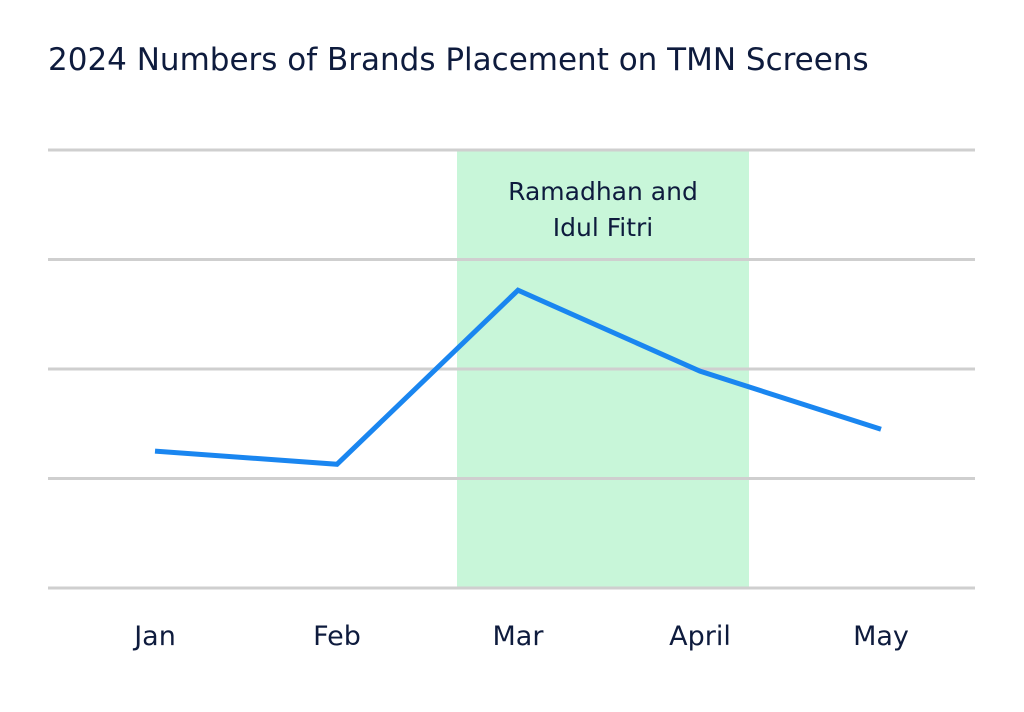 This screenshot has width=1024, height=712. I want to click on x-tick-label: April, so click(700, 636).